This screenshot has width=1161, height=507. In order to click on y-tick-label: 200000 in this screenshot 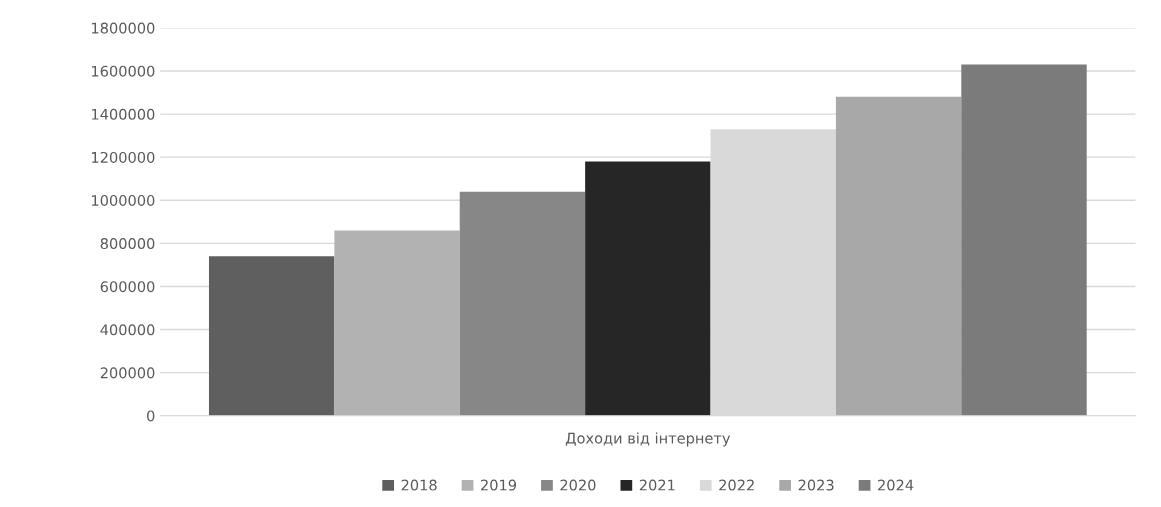, I will do `click(127, 373)`.